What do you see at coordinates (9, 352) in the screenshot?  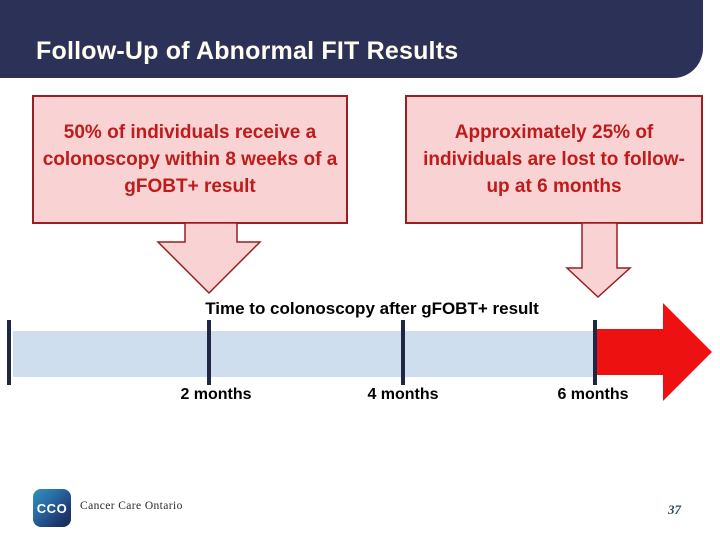 I see `timeline-tick-0-months` at bounding box center [9, 352].